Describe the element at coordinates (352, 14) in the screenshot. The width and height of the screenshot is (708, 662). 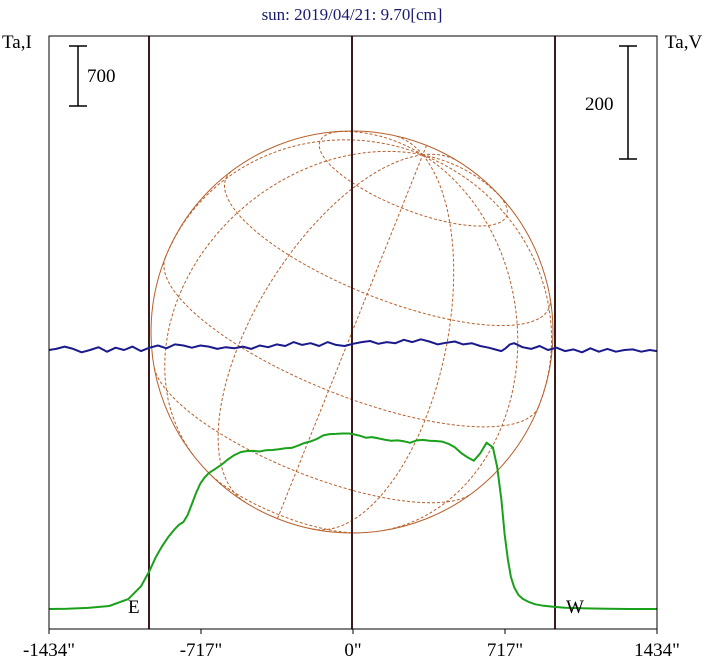
I see `chart-title: sun: 2019/04/21: 9.70[cm]` at that location.